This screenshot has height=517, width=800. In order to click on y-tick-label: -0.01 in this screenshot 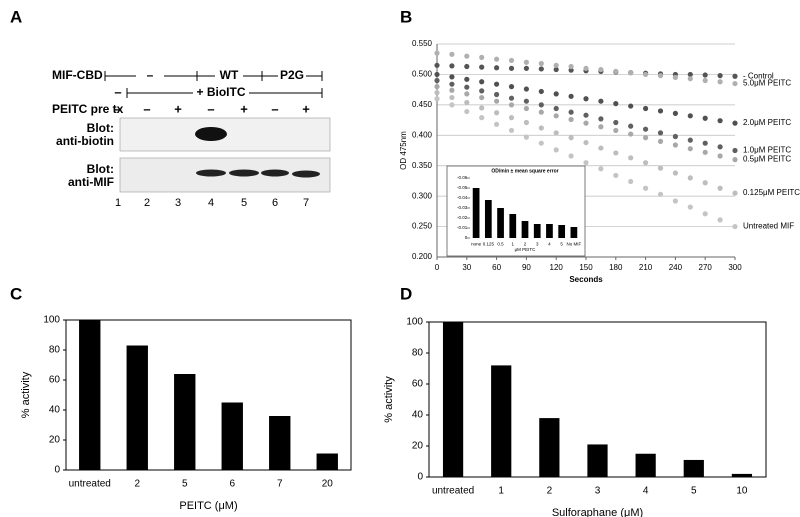, I will do `click(462, 227)`.